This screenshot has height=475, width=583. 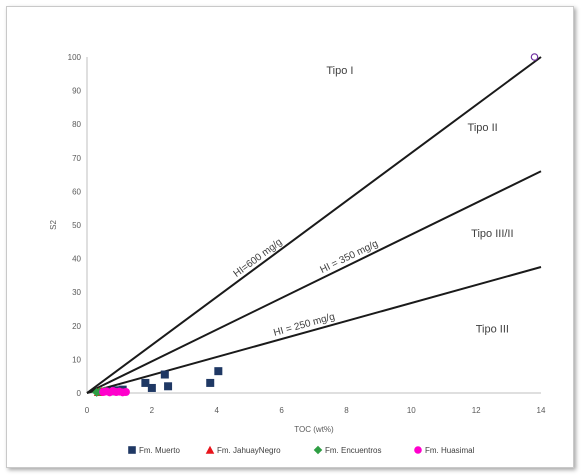 I want to click on legend-marker-fm-encuentros, so click(x=318, y=450).